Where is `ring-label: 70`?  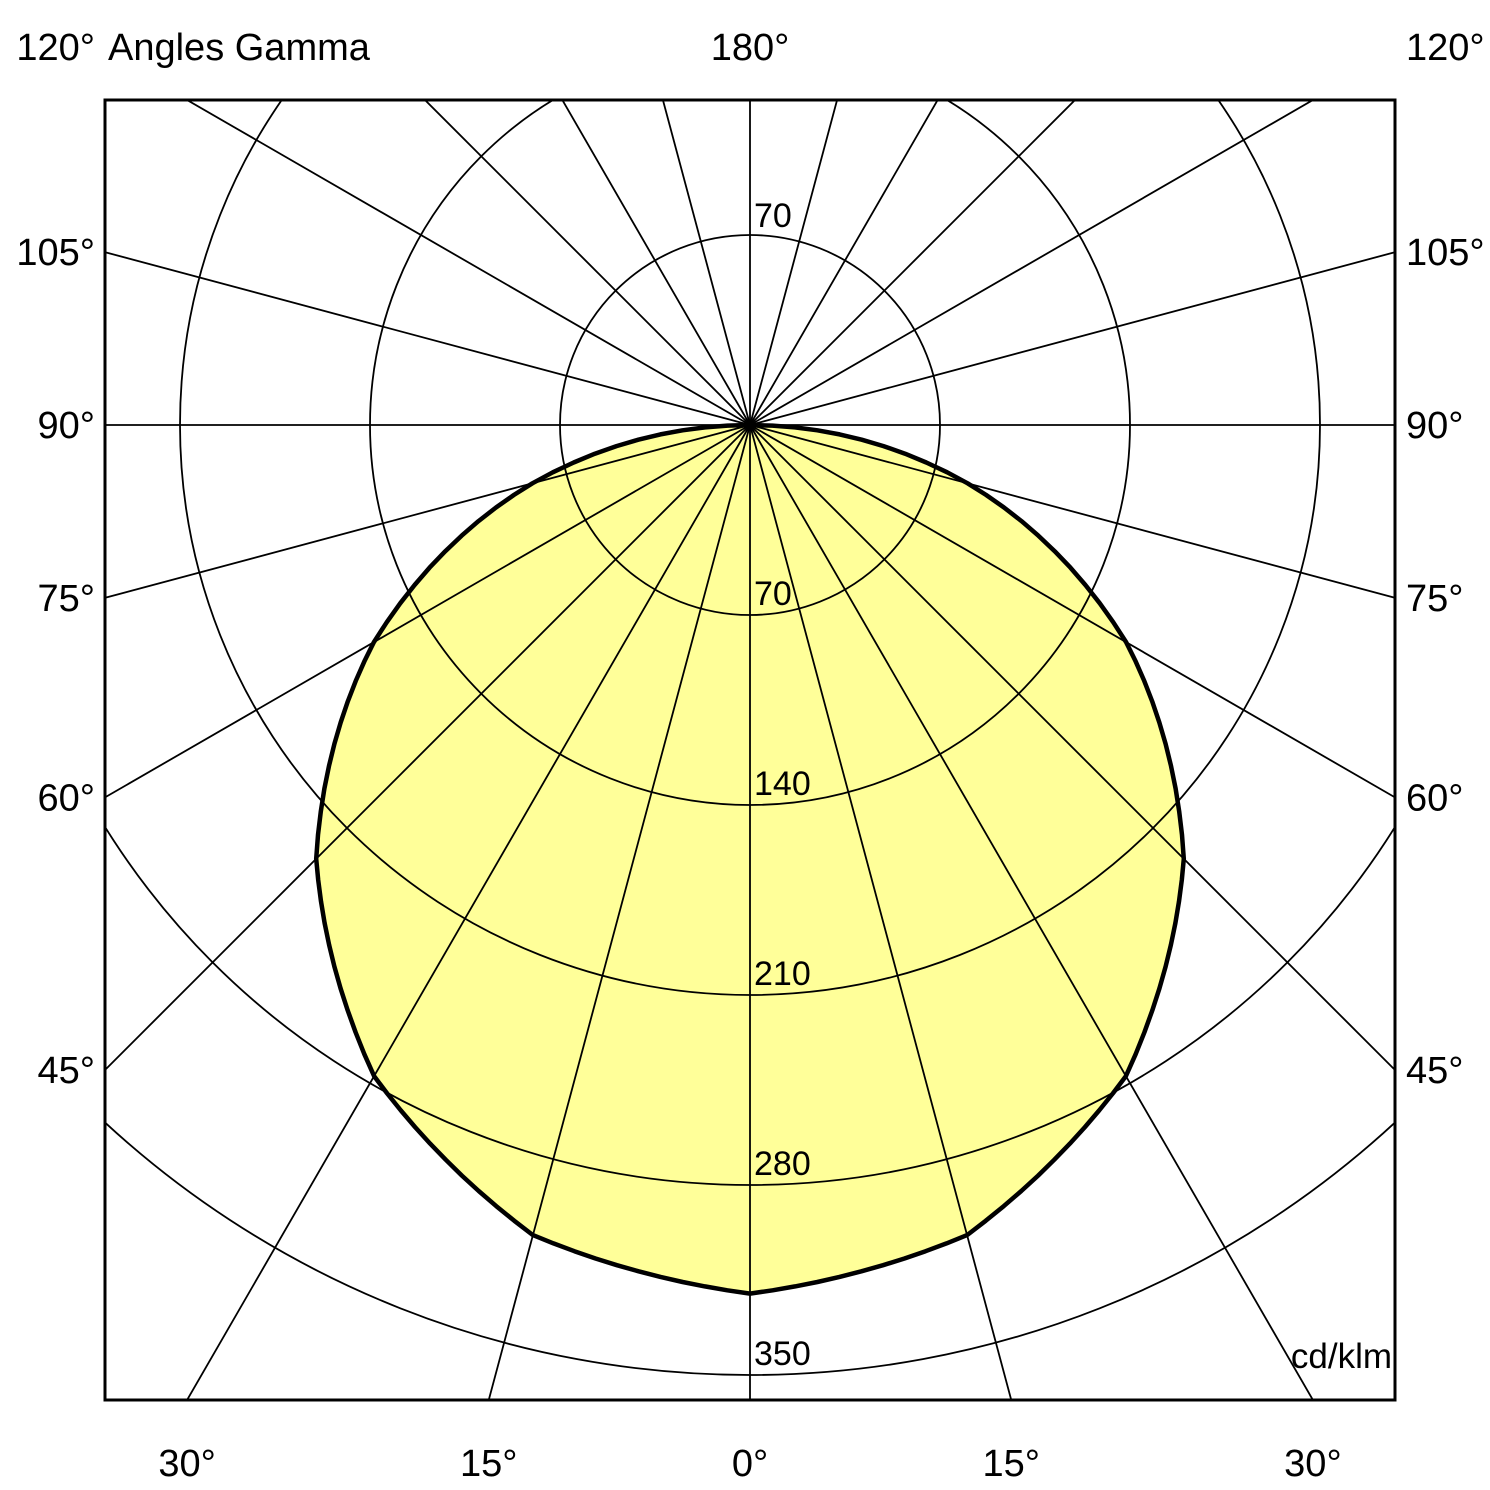
ring-label: 70 is located at coordinates (773, 594).